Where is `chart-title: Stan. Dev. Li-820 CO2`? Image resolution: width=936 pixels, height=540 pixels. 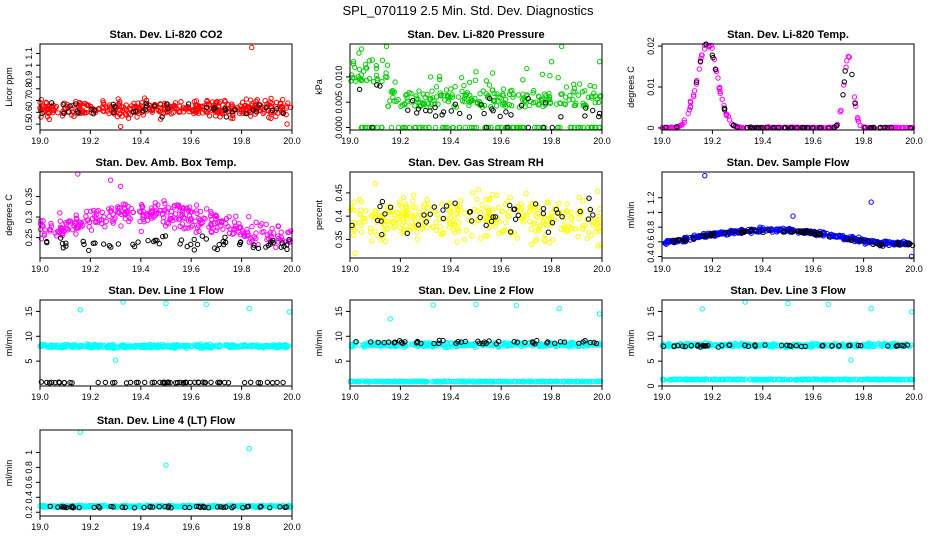
chart-title: Stan. Dev. Li-820 CO2 is located at coordinates (166, 35).